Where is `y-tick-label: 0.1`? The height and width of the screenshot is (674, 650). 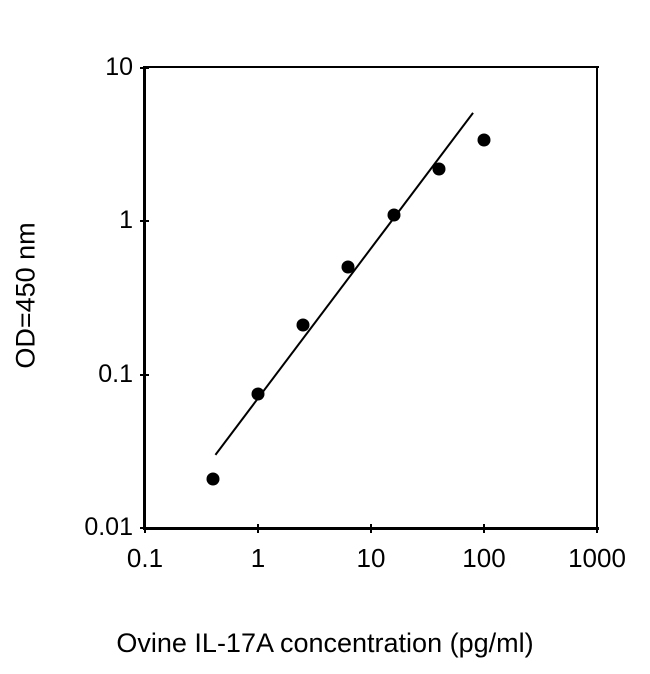
y-tick-label: 0.1 is located at coordinates (115, 373).